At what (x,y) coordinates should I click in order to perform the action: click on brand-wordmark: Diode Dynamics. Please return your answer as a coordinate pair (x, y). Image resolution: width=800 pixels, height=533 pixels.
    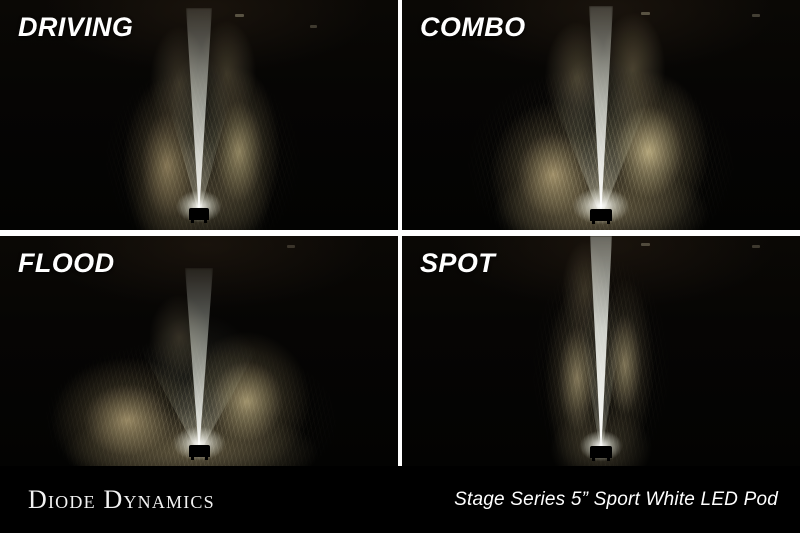
    Looking at the image, I should click on (121, 499).